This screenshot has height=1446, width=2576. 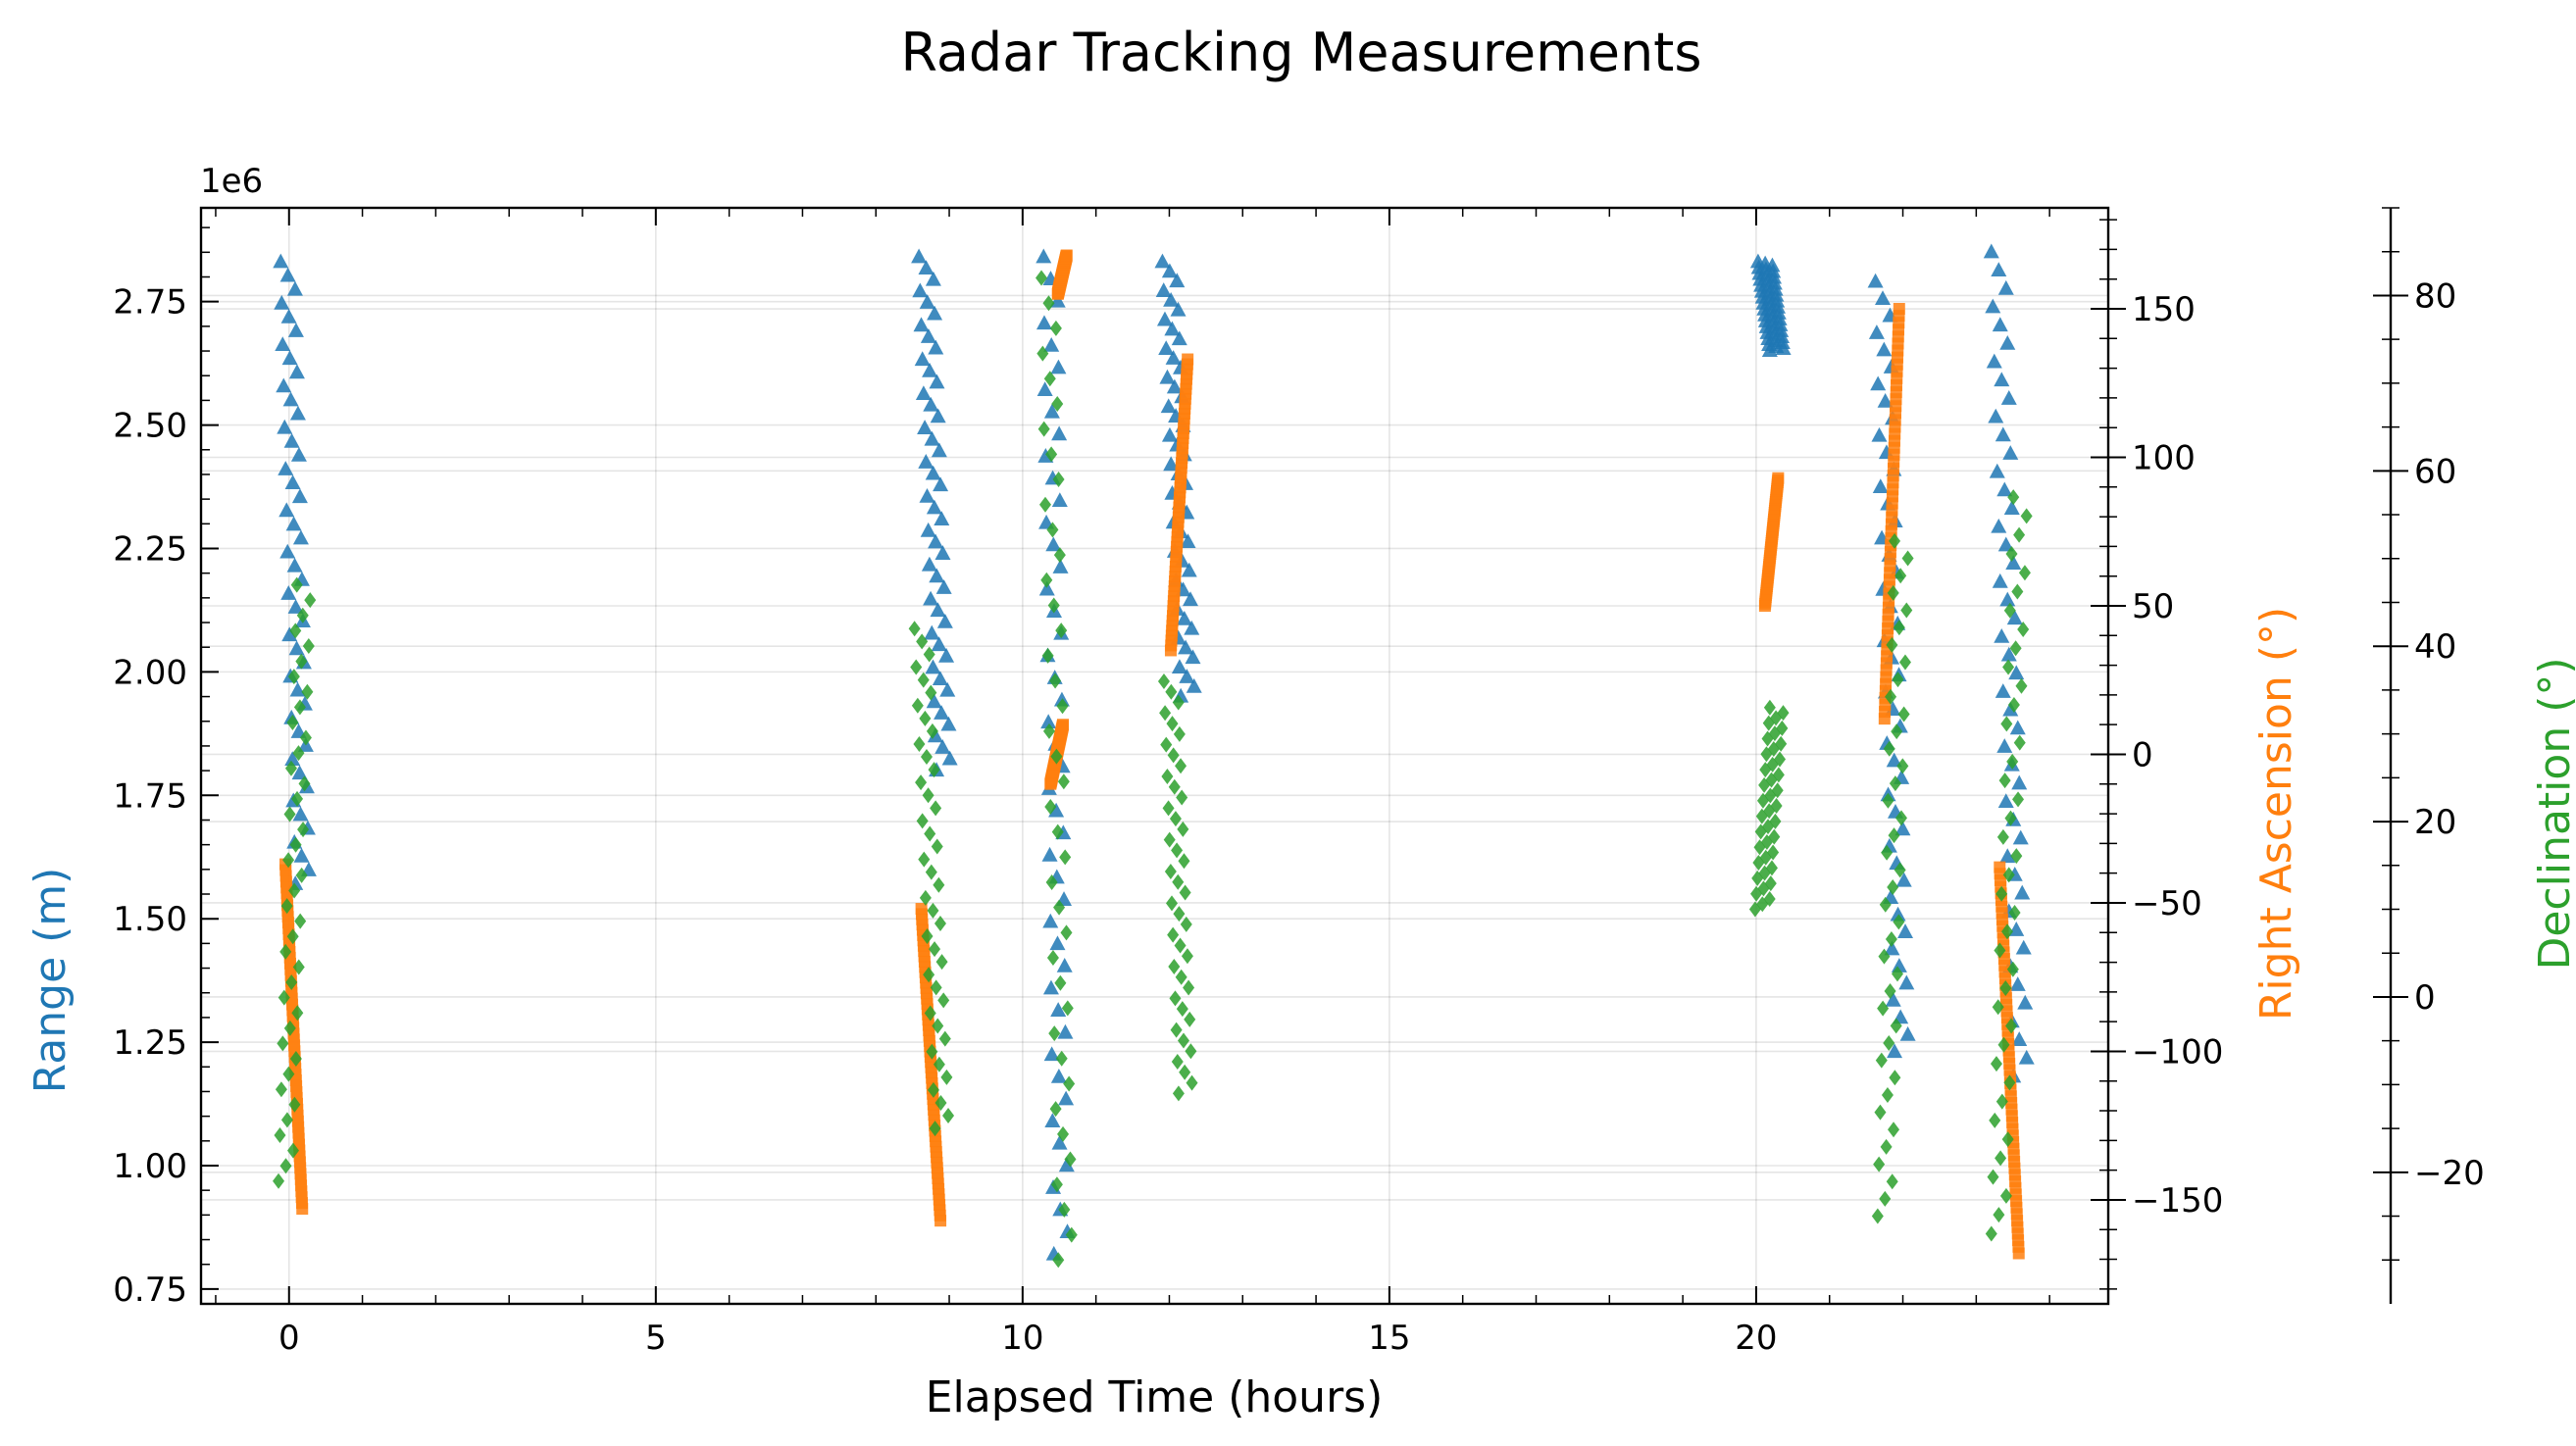 I want to click on dec-axis-label: Declination (°), so click(x=2553, y=813).